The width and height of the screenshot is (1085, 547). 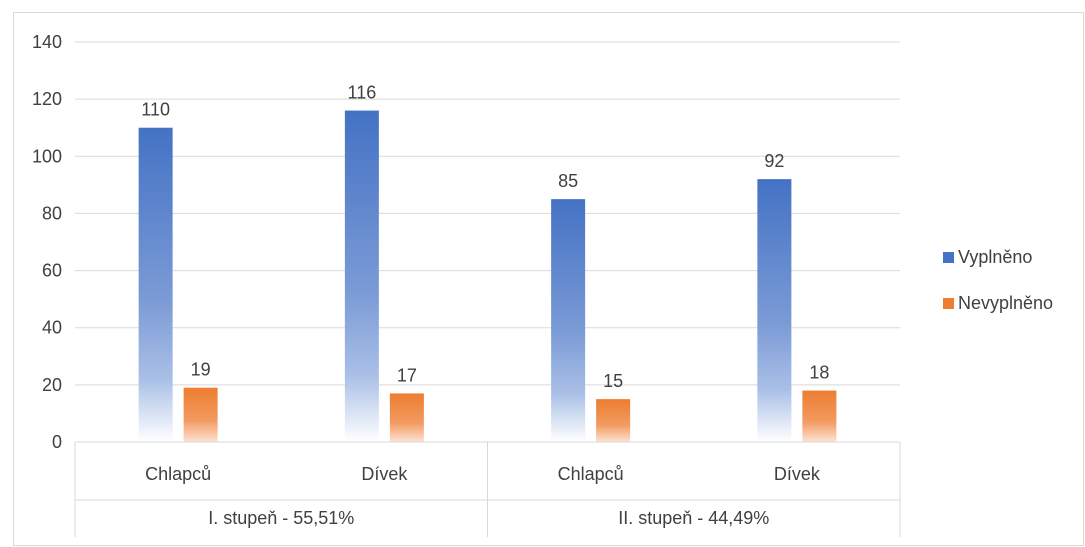 I want to click on legend-swatch-nevyplneno, so click(x=948, y=303).